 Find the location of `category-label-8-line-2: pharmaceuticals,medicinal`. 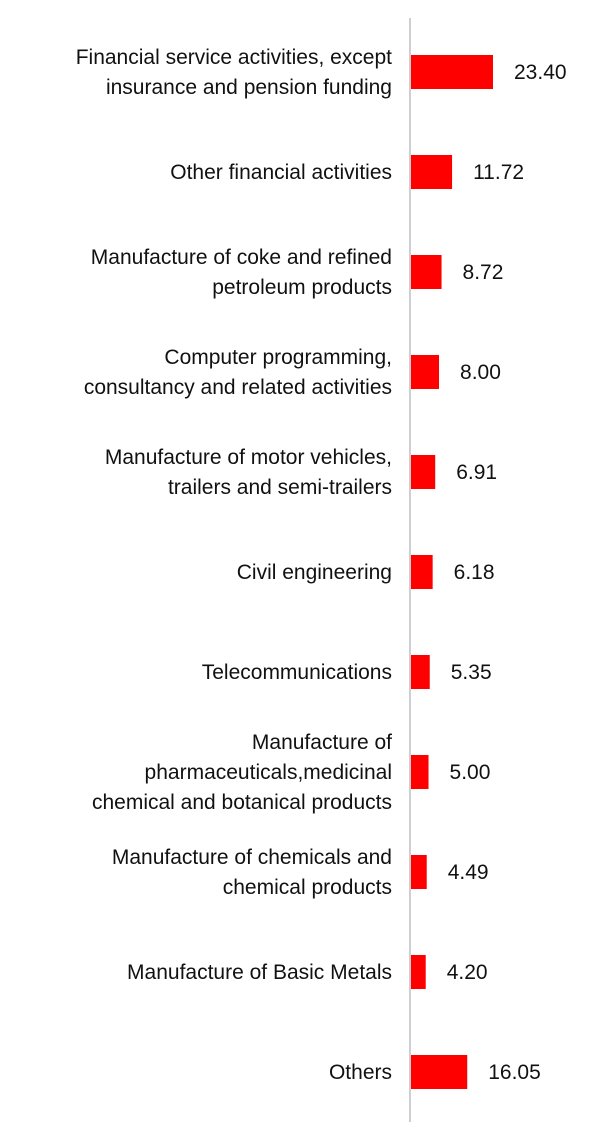

category-label-8-line-2: pharmaceuticals,medicinal is located at coordinates (268, 772).